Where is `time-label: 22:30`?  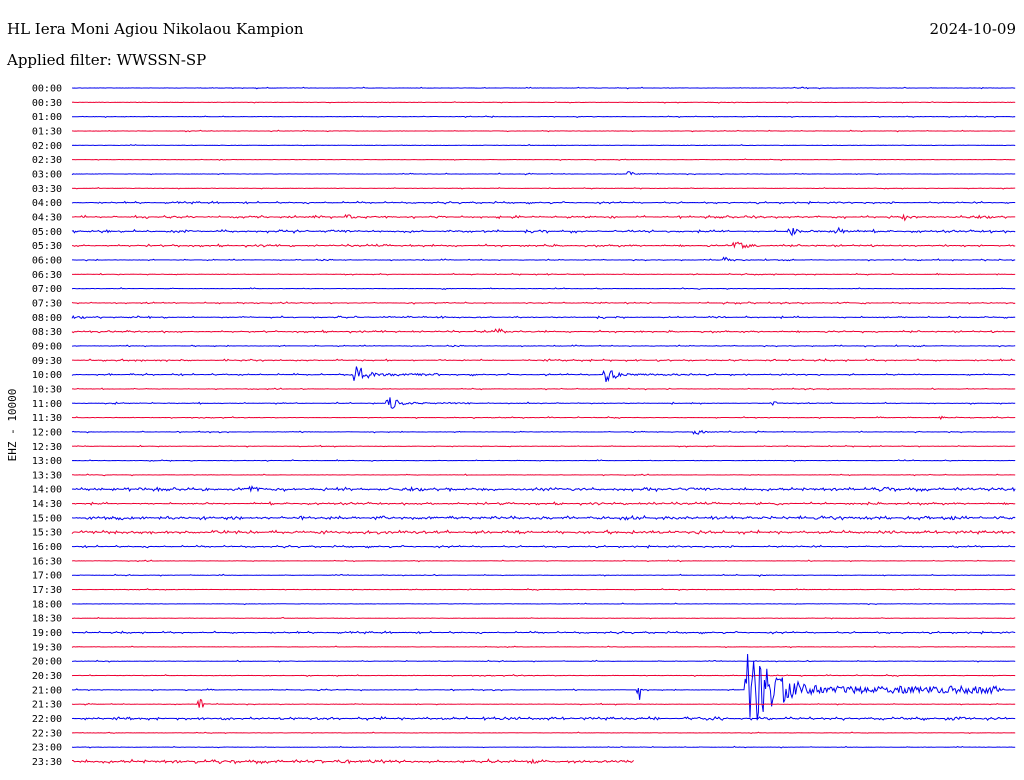
time-label: 22:30 is located at coordinates (47, 733).